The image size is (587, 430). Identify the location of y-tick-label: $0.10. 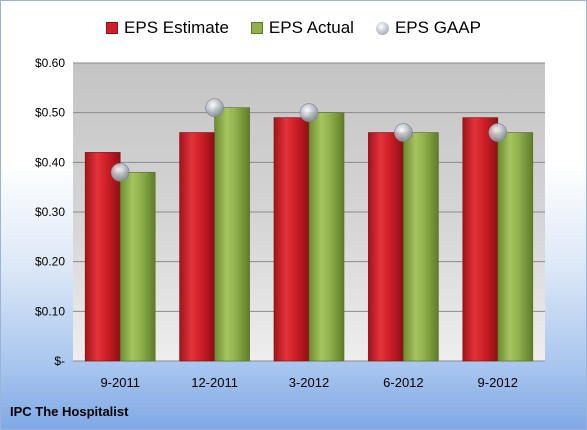
(50, 311).